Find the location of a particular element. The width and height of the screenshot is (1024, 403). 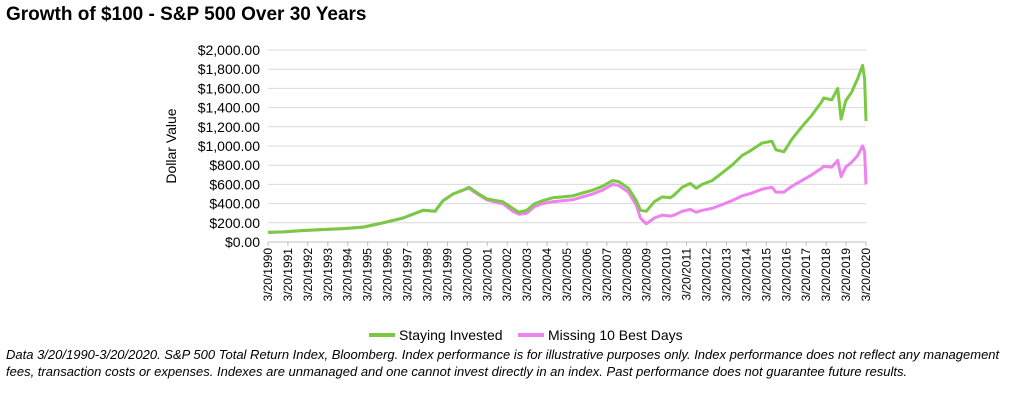

x-tick-label: 3/20/2012 is located at coordinates (707, 275).